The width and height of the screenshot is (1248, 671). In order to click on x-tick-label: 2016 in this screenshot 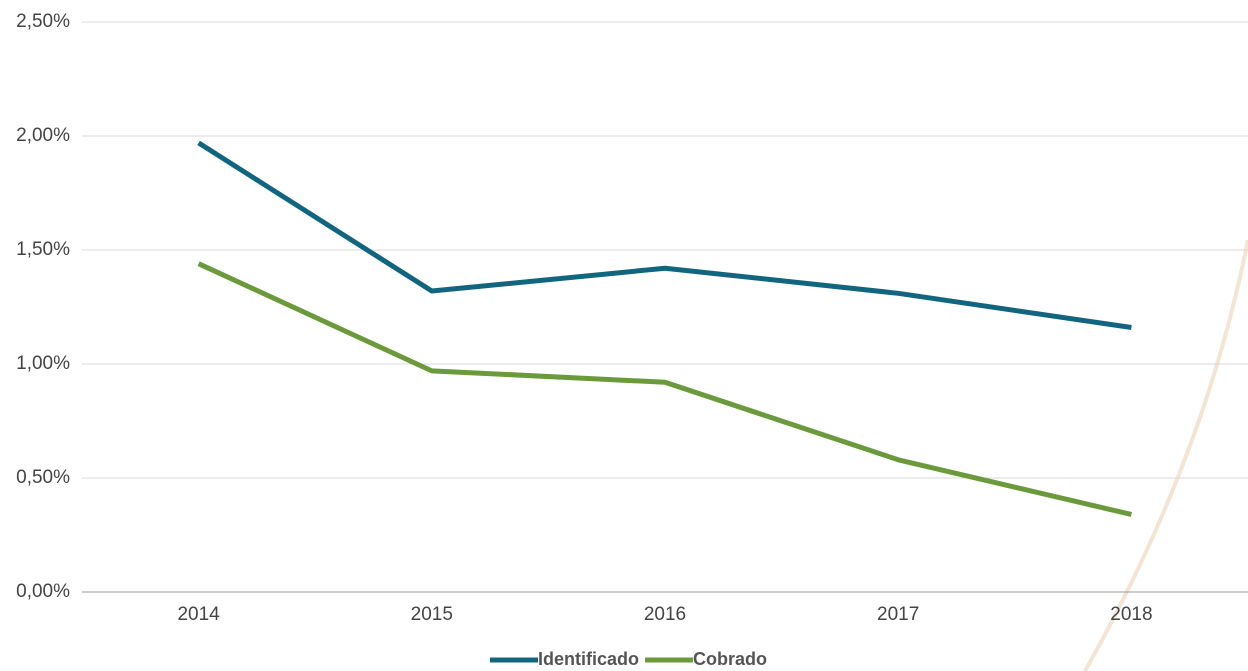, I will do `click(665, 614)`.